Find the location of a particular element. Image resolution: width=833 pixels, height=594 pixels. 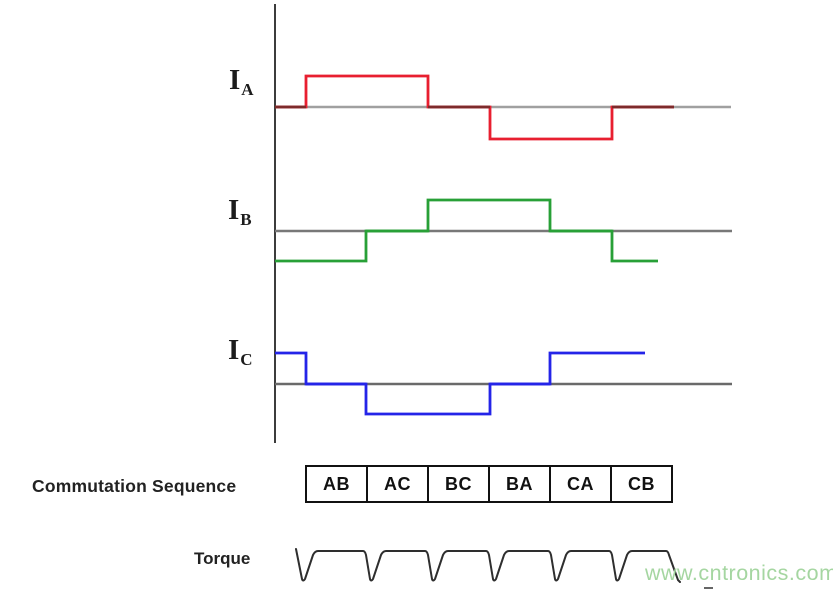

phase-c-subscript: C is located at coordinates (246, 359).